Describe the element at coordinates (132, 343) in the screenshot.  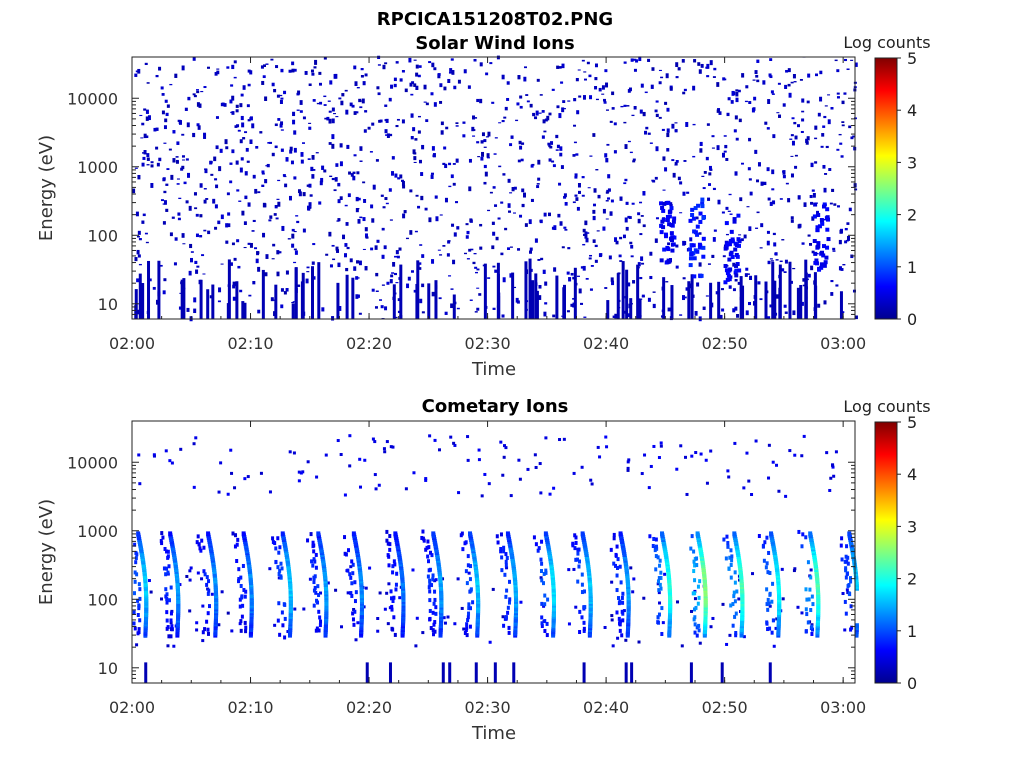
I see `x-tick-label: 02:00` at that location.